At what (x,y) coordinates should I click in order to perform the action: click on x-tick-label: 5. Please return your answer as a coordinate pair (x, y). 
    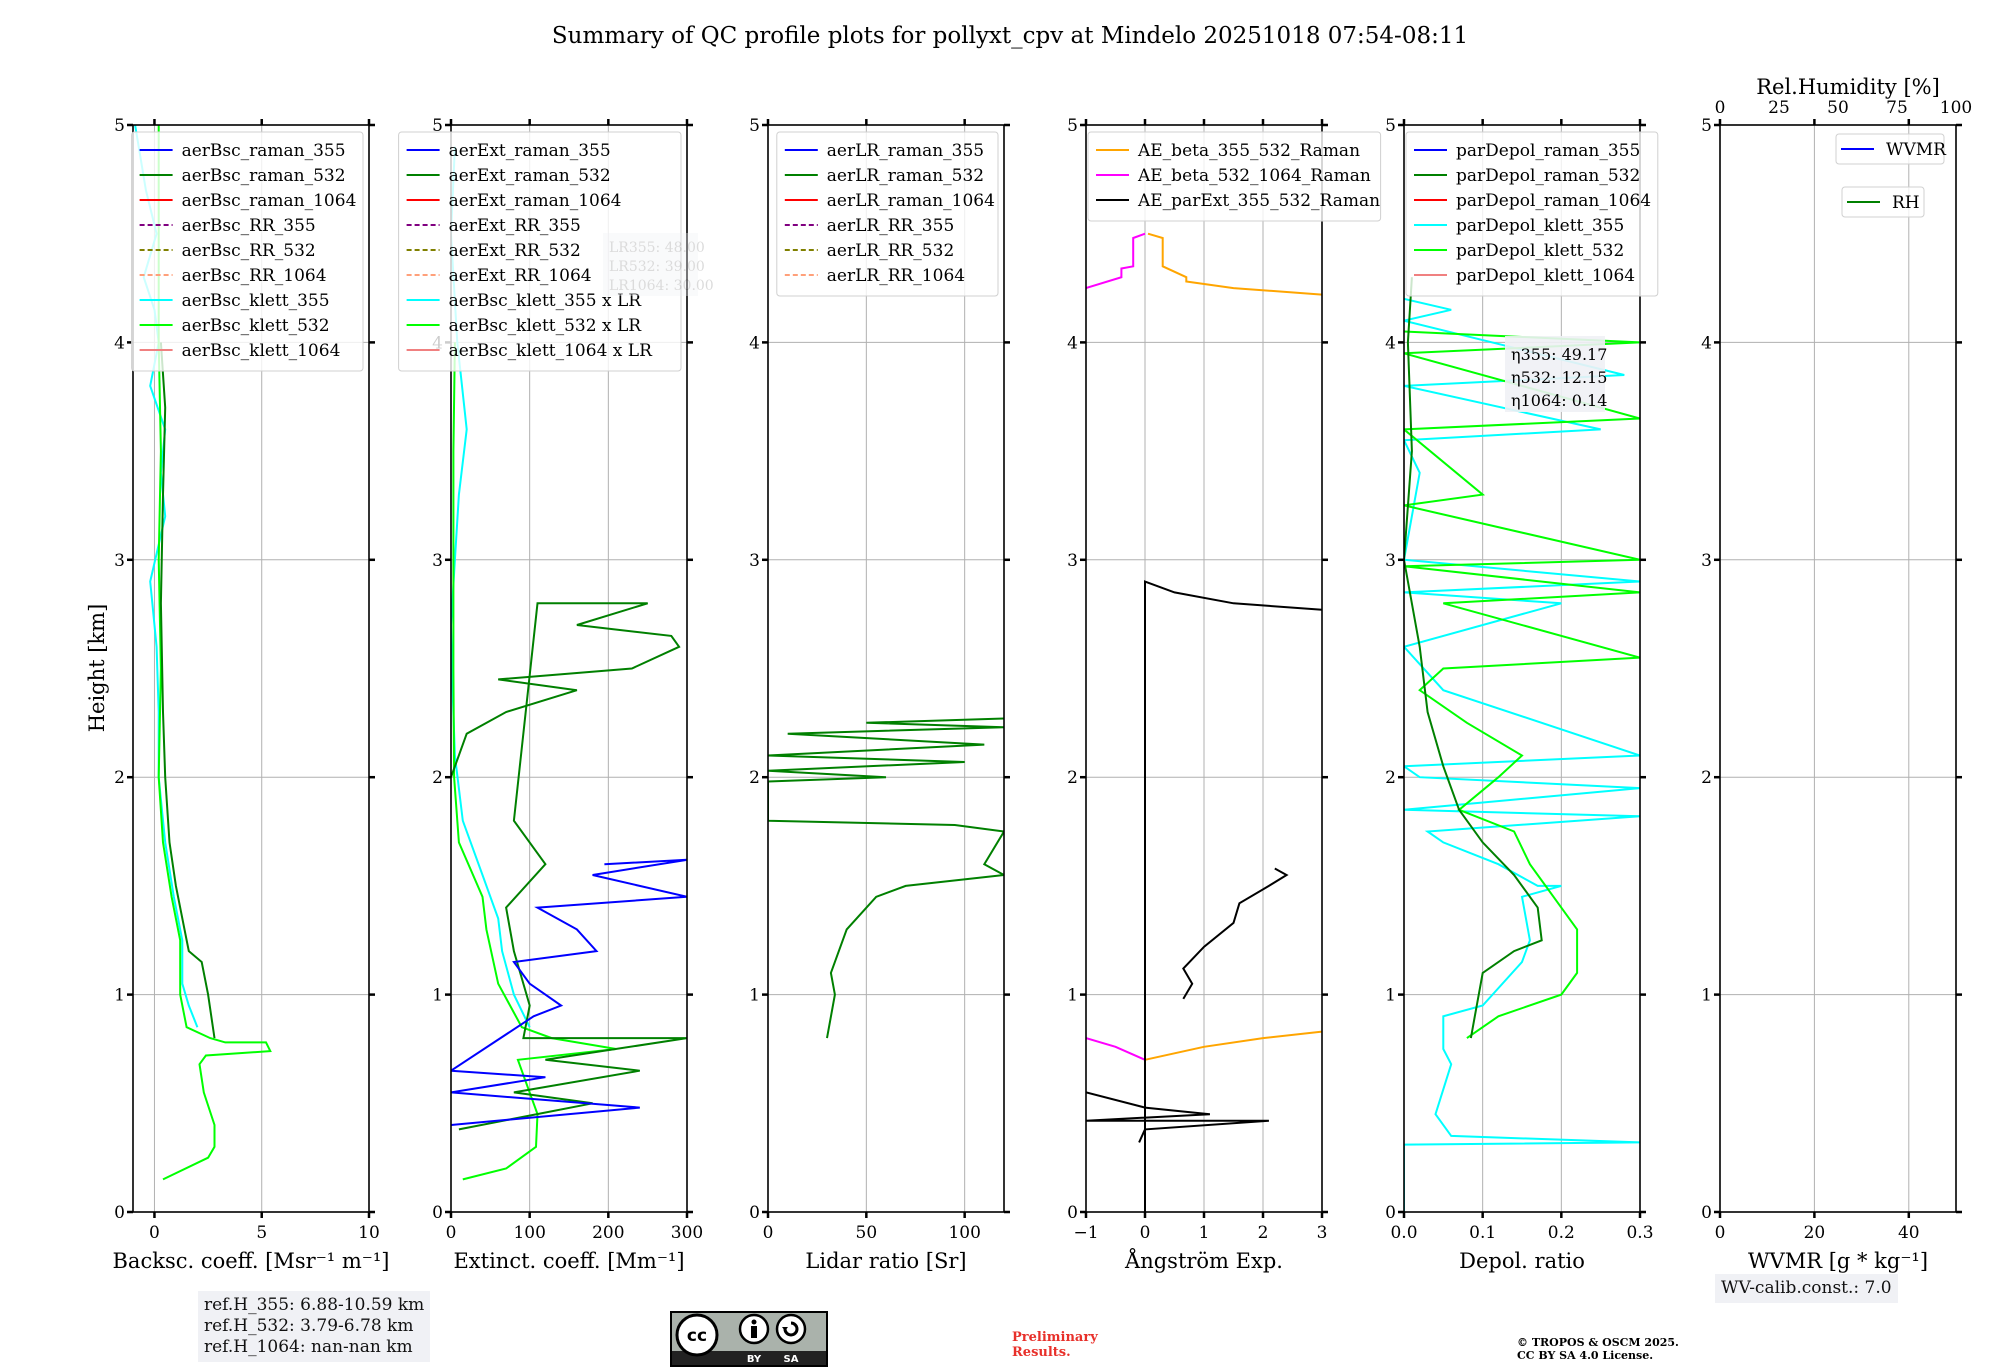
    Looking at the image, I should click on (261, 1233).